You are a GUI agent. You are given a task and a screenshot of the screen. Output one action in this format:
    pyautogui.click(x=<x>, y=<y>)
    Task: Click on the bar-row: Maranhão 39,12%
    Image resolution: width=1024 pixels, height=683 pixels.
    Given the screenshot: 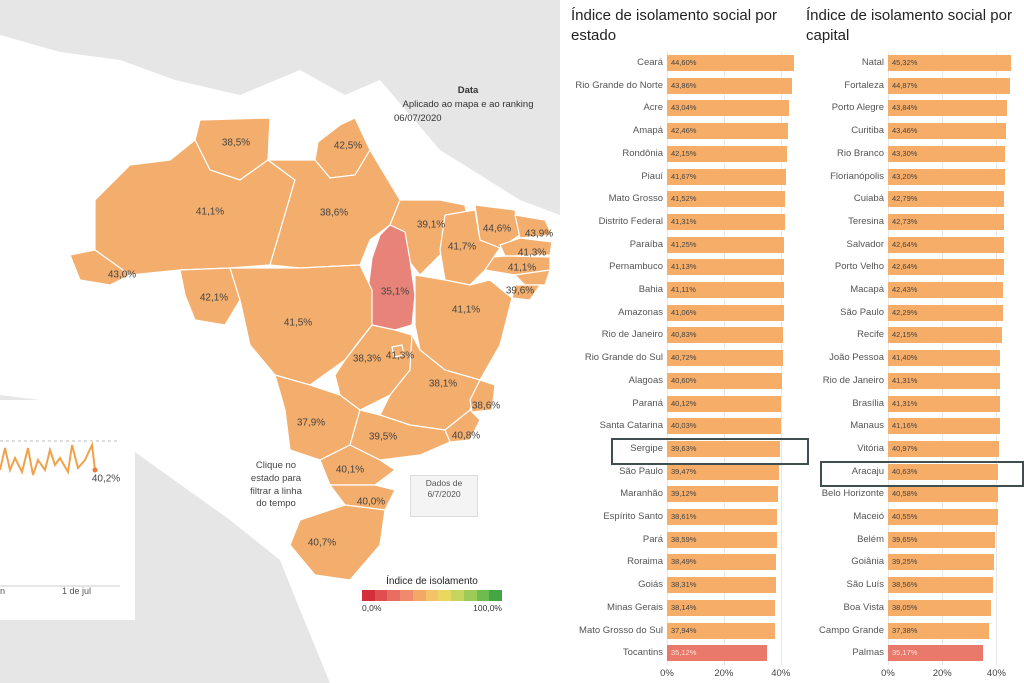 What is the action you would take?
    pyautogui.click(x=707, y=494)
    